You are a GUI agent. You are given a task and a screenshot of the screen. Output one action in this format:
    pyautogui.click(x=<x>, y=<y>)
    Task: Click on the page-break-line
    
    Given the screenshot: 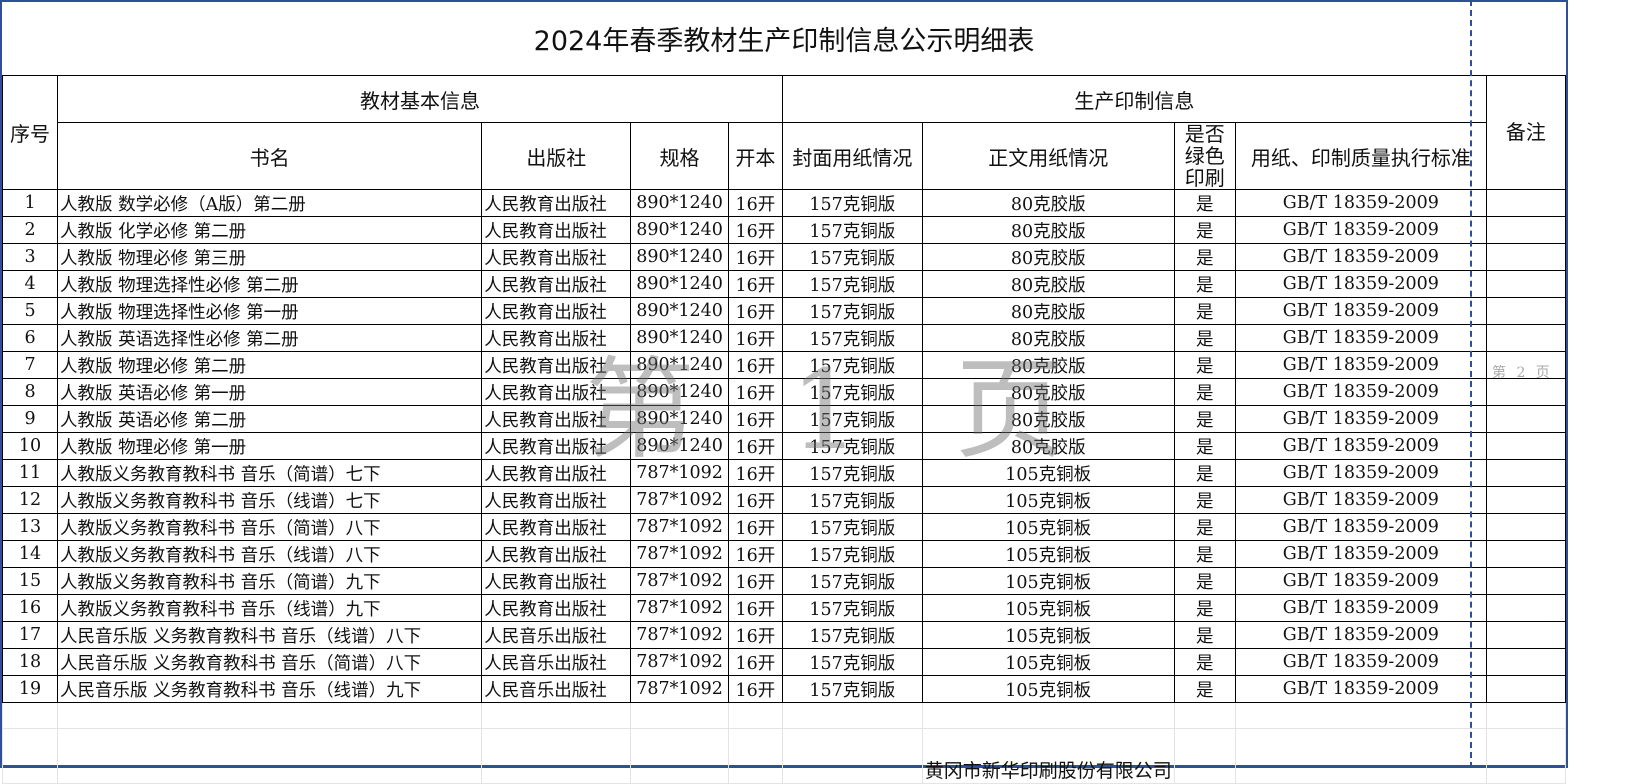 What is the action you would take?
    pyautogui.click(x=1471, y=384)
    